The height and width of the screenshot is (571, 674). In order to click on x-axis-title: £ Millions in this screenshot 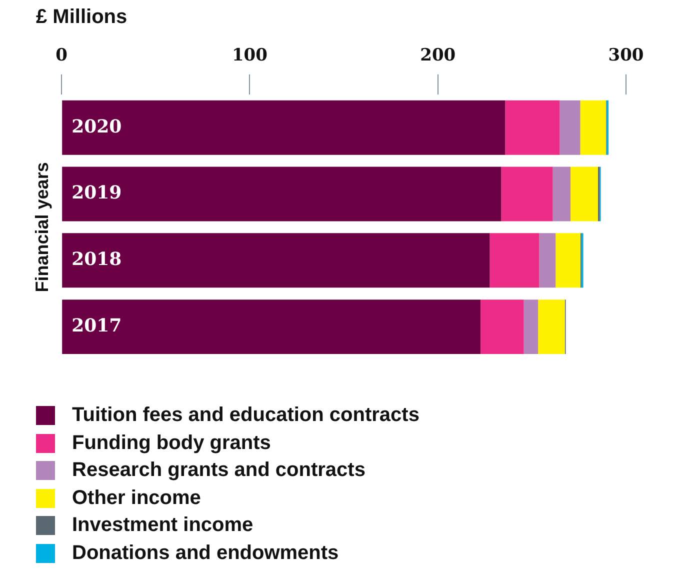, I will do `click(82, 17)`.